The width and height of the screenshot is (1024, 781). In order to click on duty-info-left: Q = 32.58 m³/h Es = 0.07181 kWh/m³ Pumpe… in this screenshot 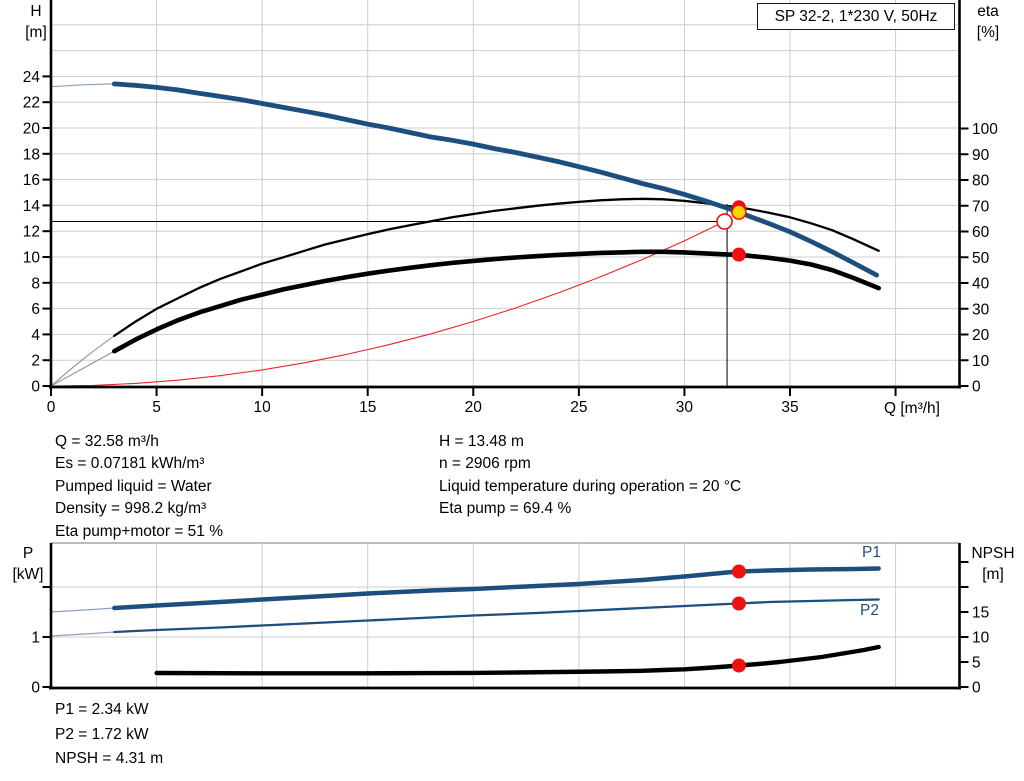, I will do `click(139, 487)`.